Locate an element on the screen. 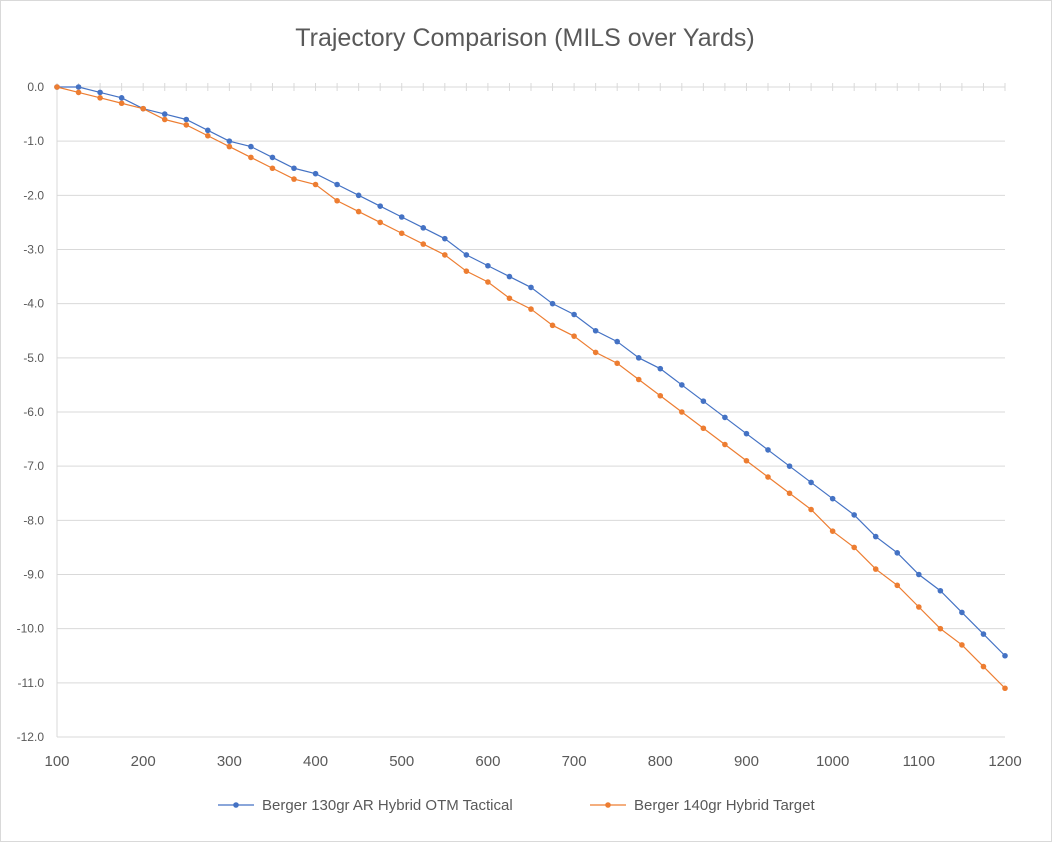 This screenshot has width=1052, height=842. y-tick-label: 0.0 is located at coordinates (35, 87).